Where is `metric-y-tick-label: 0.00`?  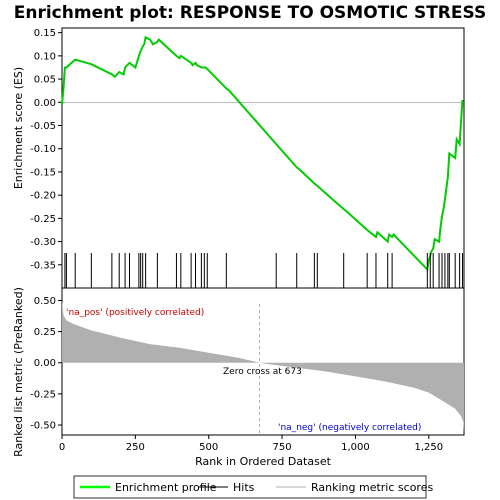
metric-y-tick-label: 0.00 is located at coordinates (45, 363).